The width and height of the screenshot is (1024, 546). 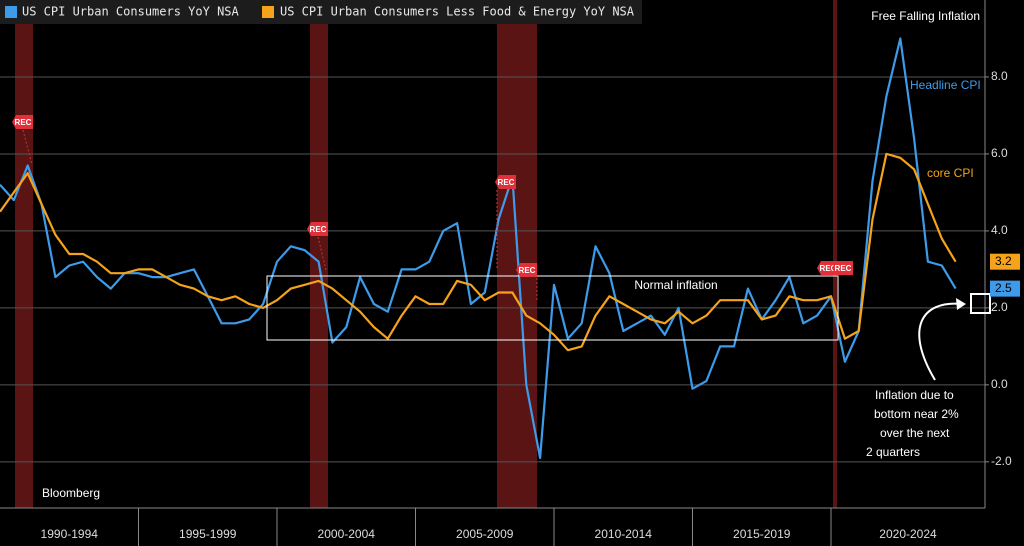 I want to click on series-tag: Headline CPI, so click(x=945, y=85).